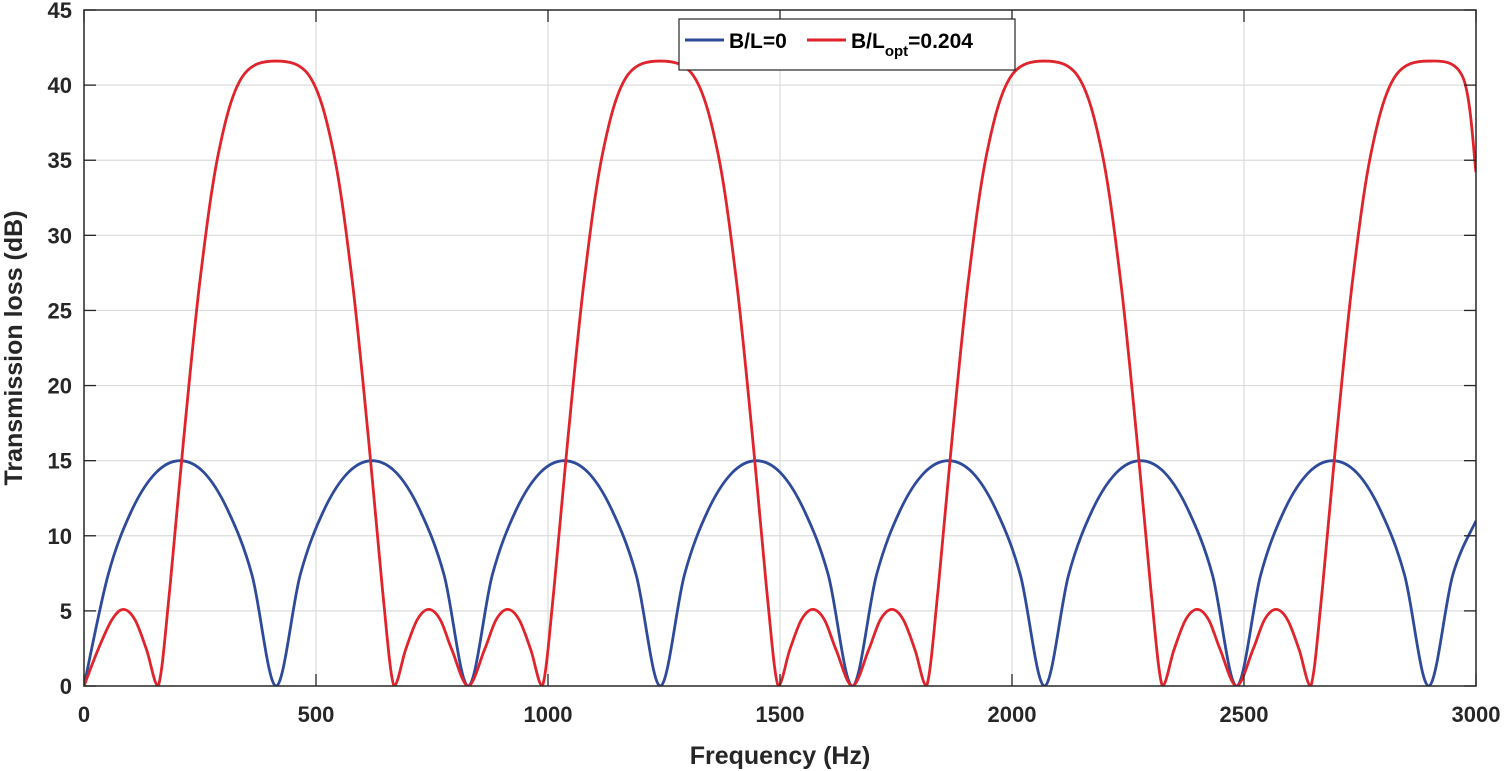  What do you see at coordinates (316, 714) in the screenshot?
I see `x-tick-label: 500` at bounding box center [316, 714].